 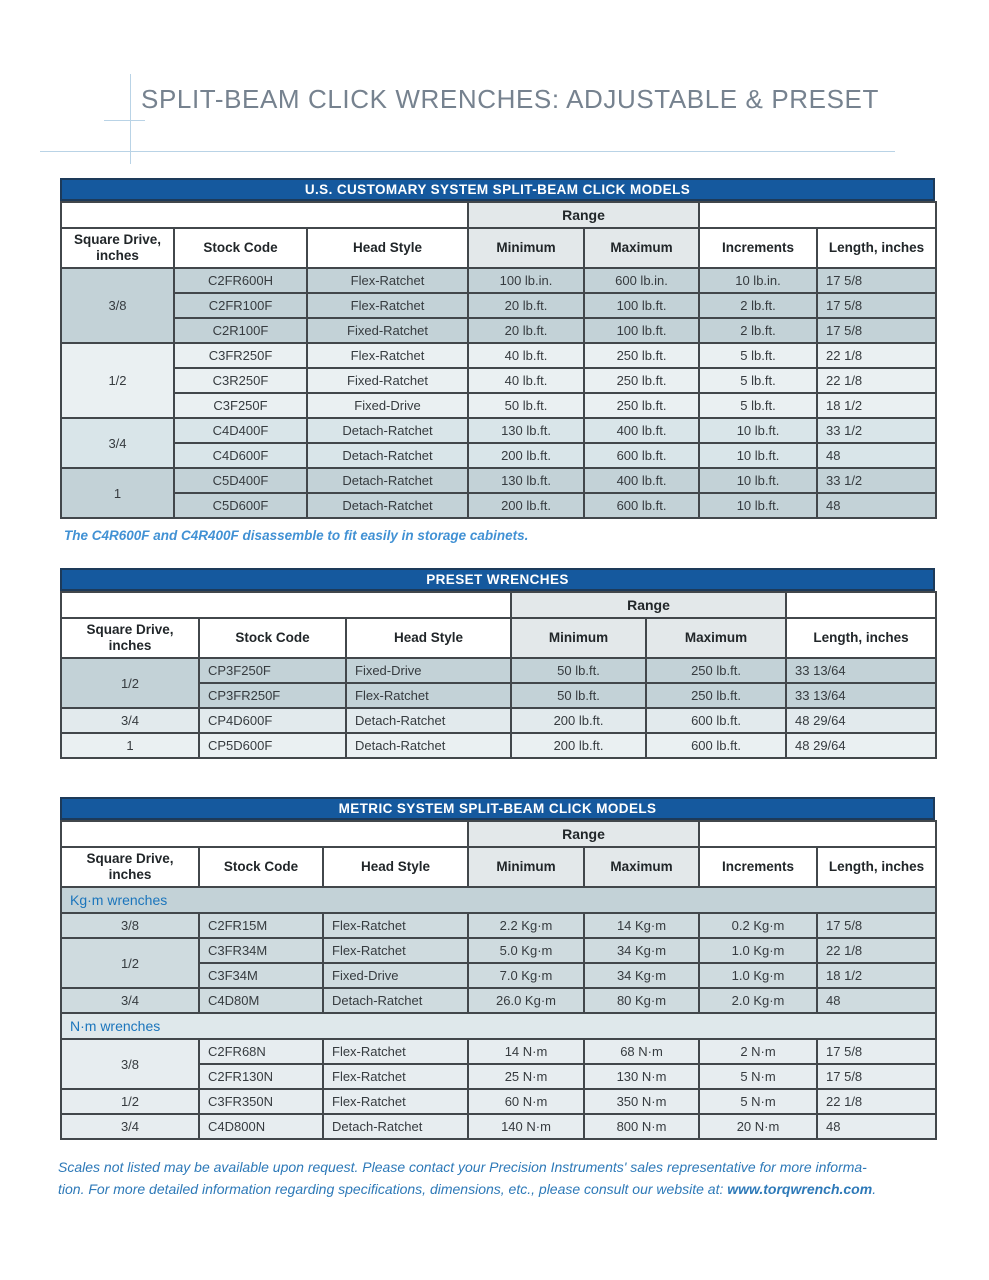 What do you see at coordinates (240, 305) in the screenshot?
I see `table-cell: C2FR100F` at bounding box center [240, 305].